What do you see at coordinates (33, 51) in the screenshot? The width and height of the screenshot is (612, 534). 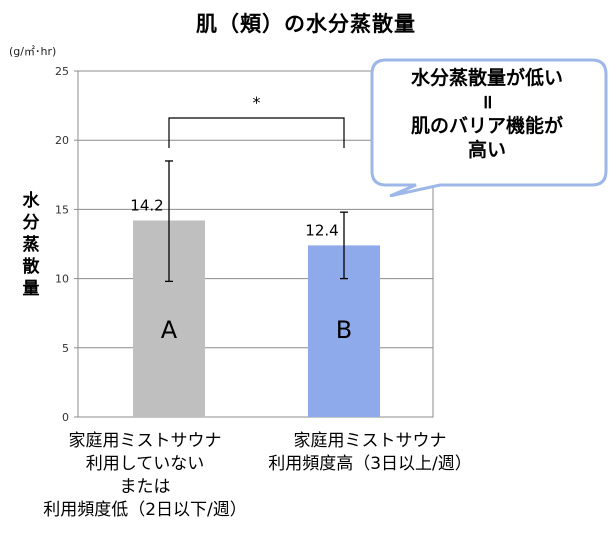 I see `unit-label: (g/㎡･hr)` at bounding box center [33, 51].